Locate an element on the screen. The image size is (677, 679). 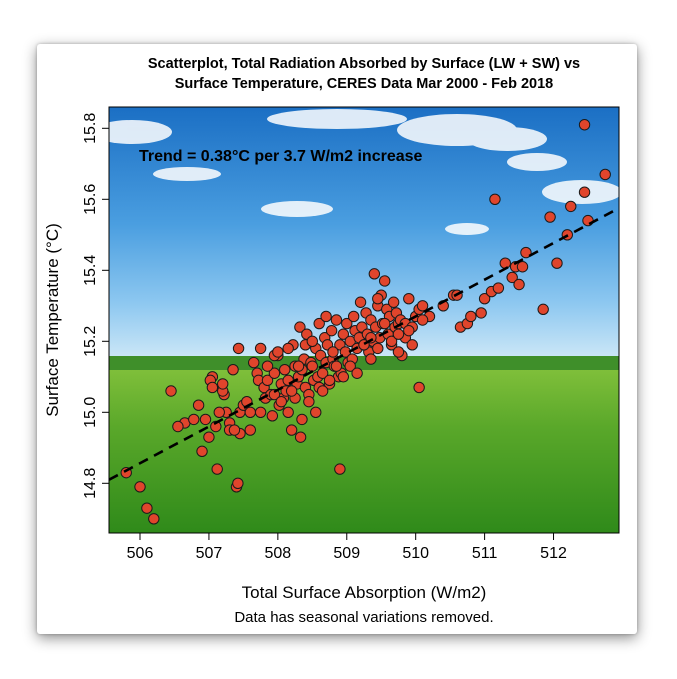
x-axis: 506 507 508 509 510 511 512 is located at coordinates (347, 547).